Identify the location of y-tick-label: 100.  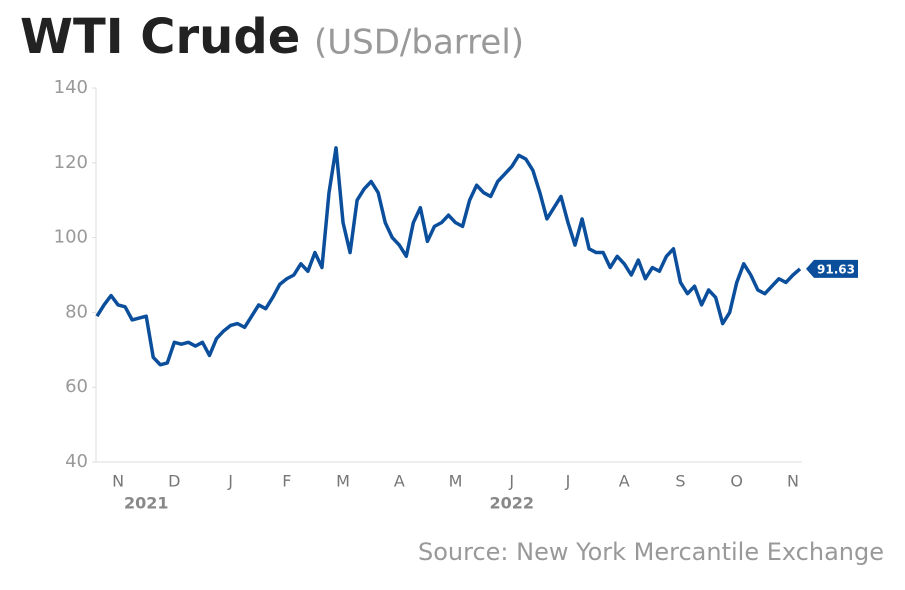
(71, 237).